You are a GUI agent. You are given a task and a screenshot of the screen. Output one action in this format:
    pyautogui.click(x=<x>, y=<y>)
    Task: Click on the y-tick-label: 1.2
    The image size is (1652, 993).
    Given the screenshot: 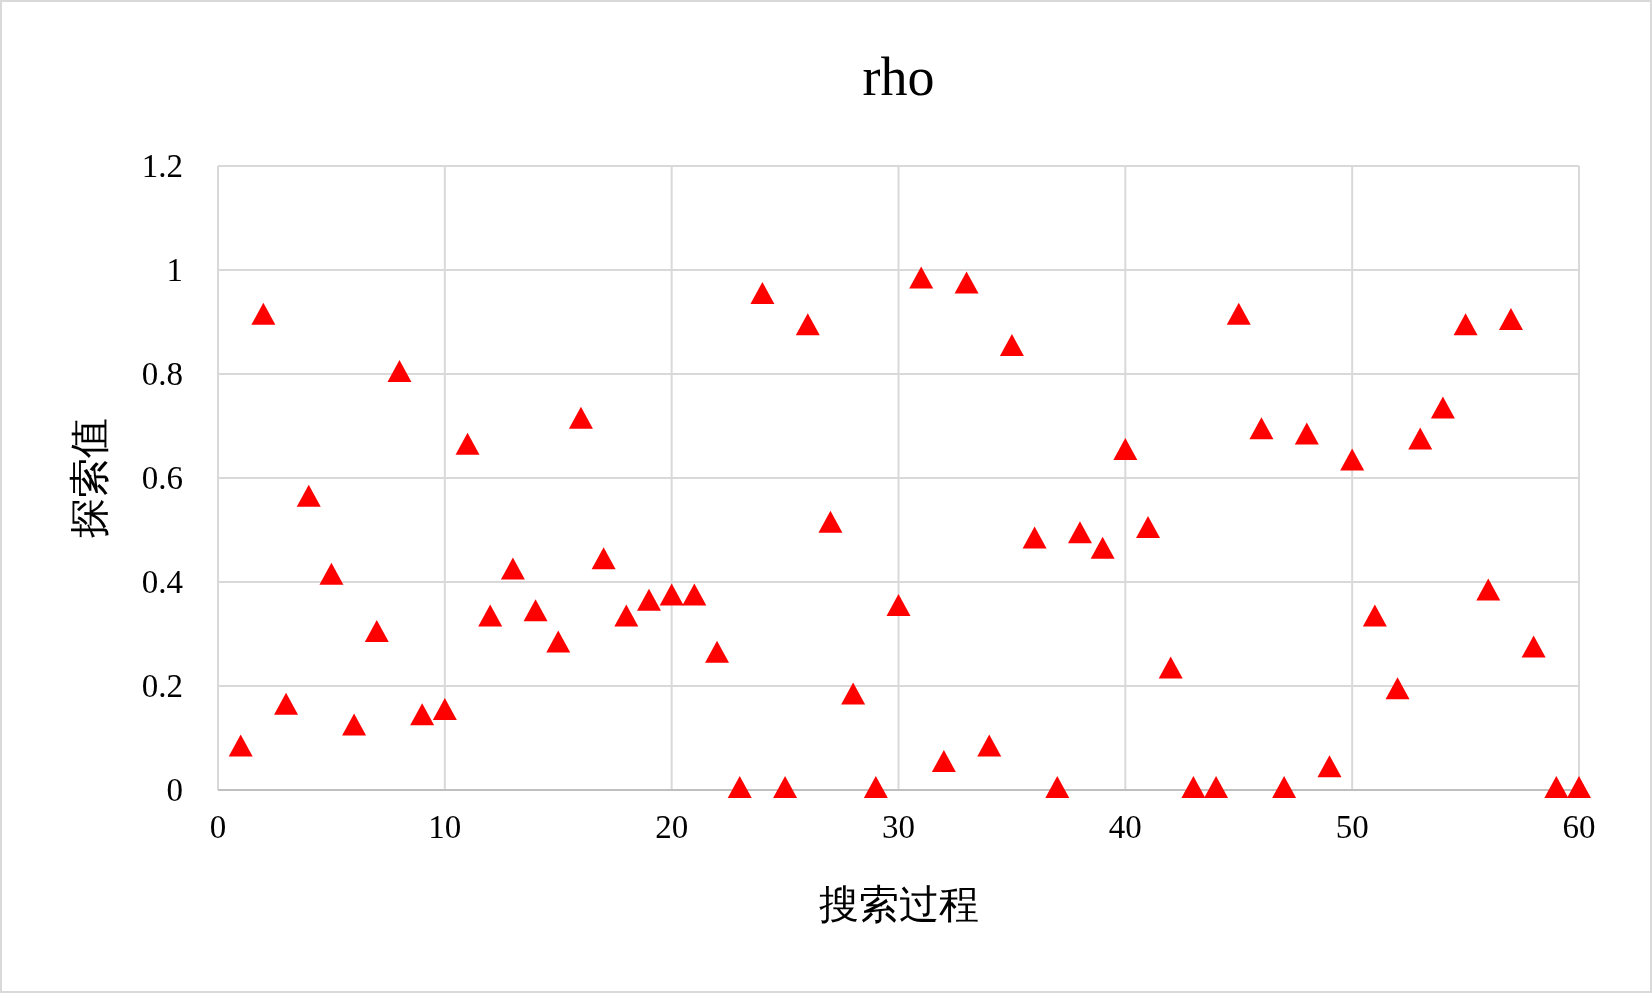 What is the action you would take?
    pyautogui.click(x=162, y=166)
    